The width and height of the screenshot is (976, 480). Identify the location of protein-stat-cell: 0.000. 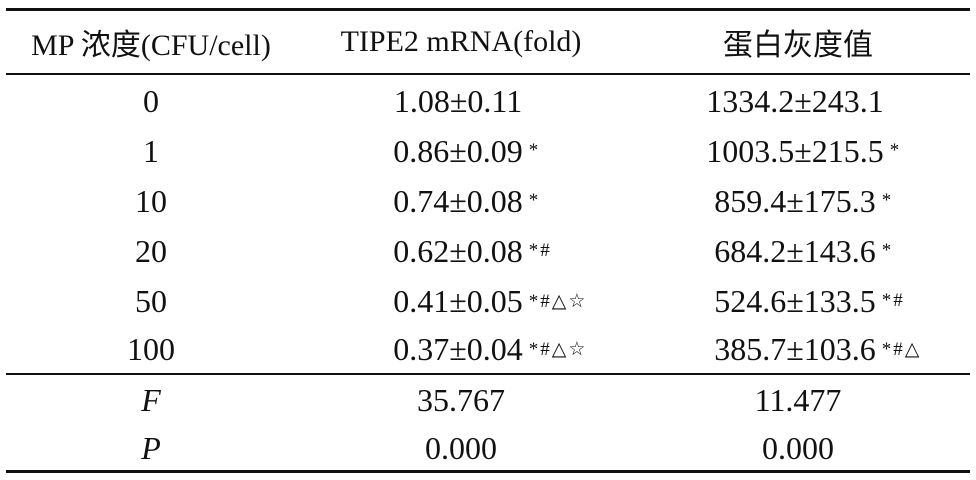
(798, 447).